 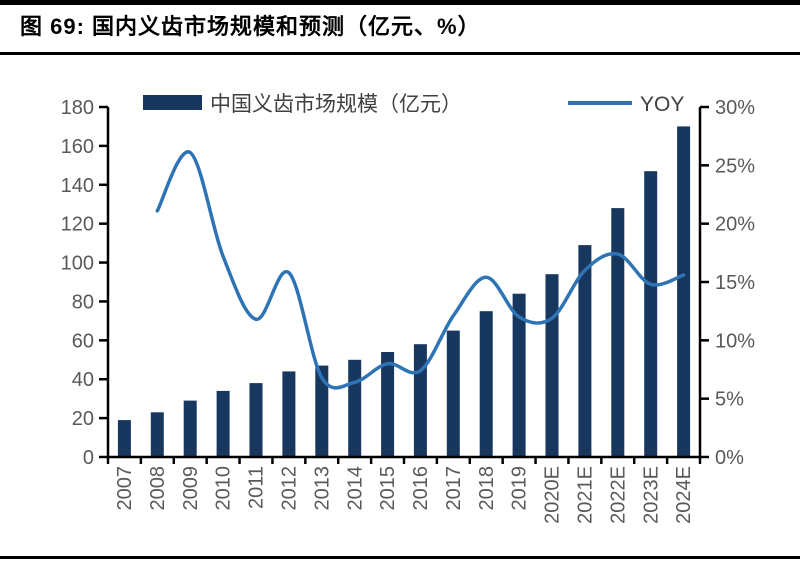 I want to click on x-tick-label-2009: 2009, so click(x=191, y=488).